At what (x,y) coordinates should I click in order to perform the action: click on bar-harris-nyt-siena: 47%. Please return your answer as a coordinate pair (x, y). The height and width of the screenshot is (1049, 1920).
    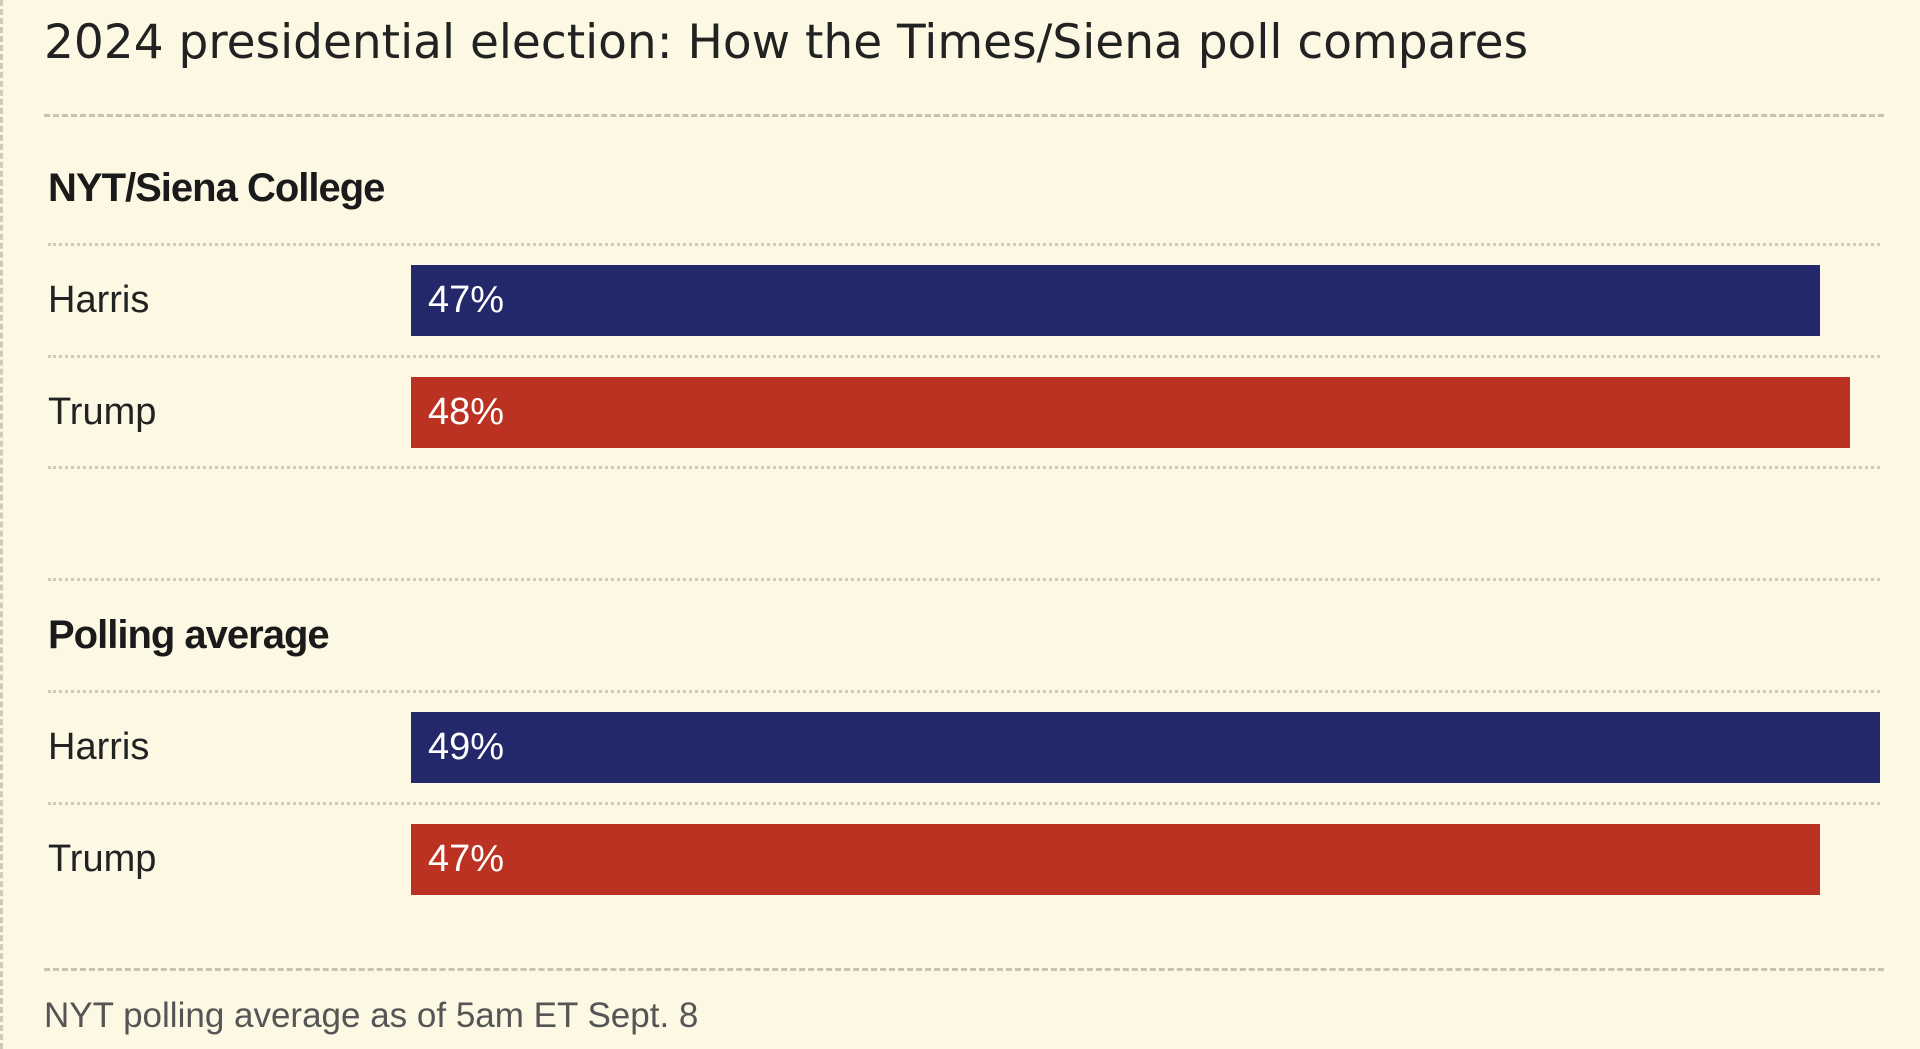
    Looking at the image, I should click on (1115, 300).